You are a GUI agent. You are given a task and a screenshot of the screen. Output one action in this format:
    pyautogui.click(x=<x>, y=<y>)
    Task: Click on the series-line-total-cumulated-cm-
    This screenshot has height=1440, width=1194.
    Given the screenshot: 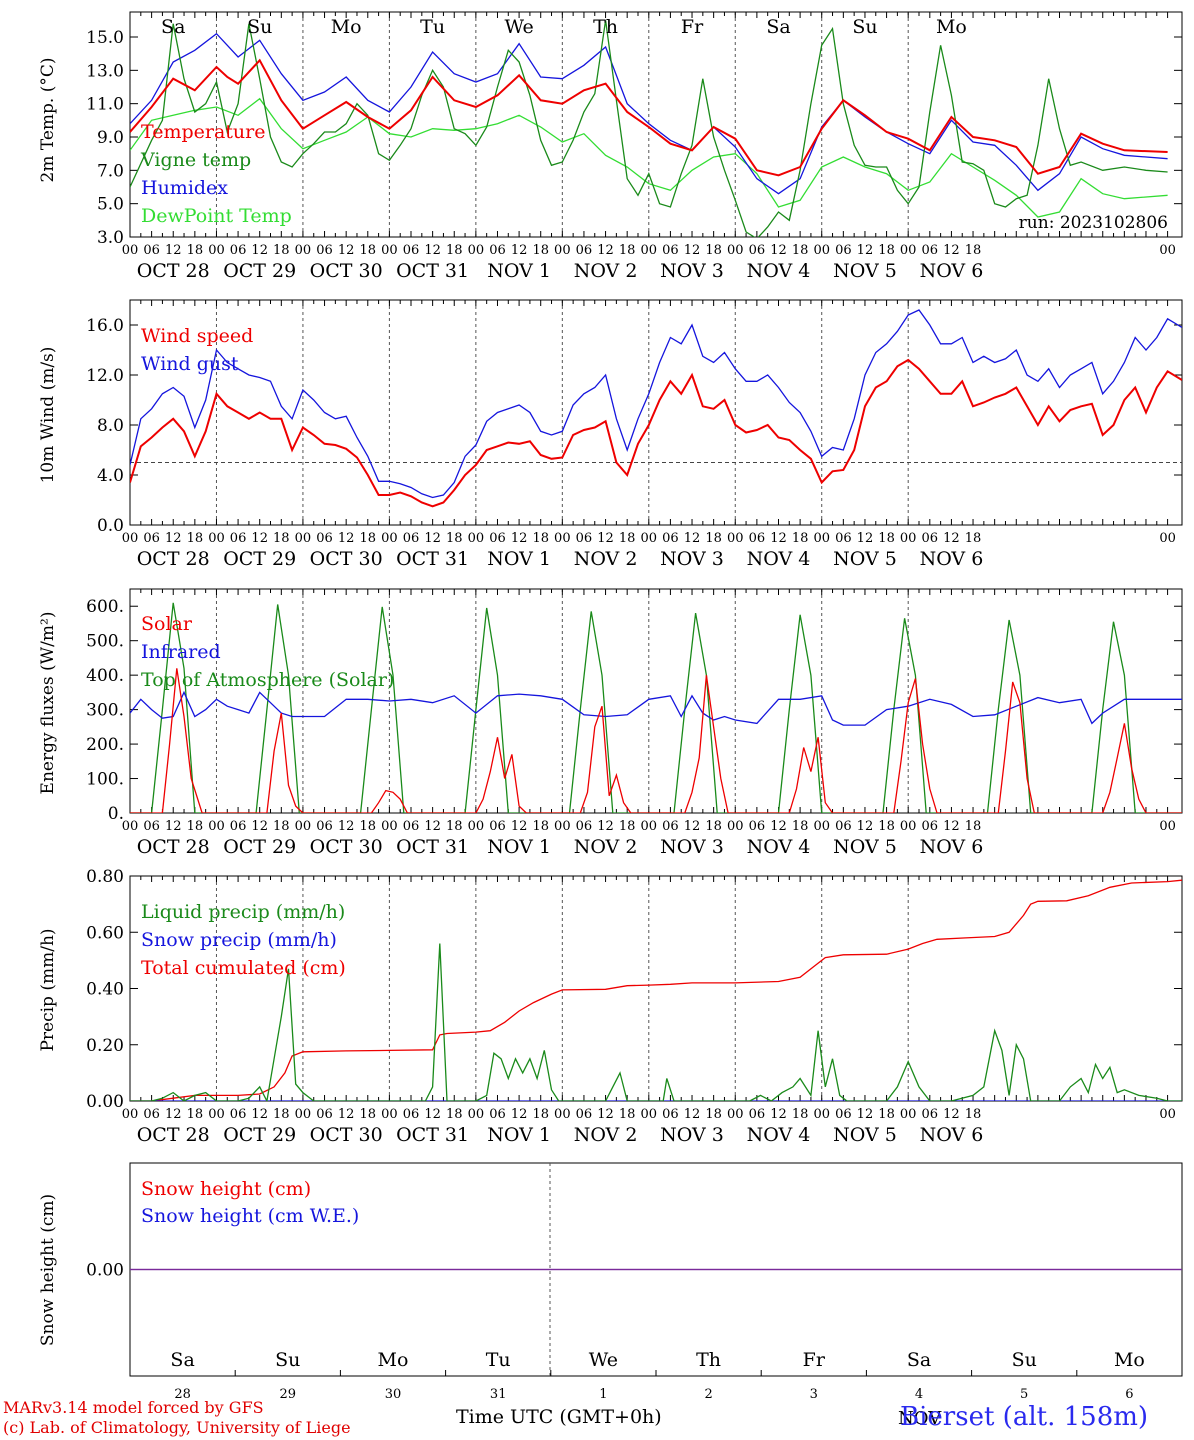 What is the action you would take?
    pyautogui.click(x=656, y=990)
    